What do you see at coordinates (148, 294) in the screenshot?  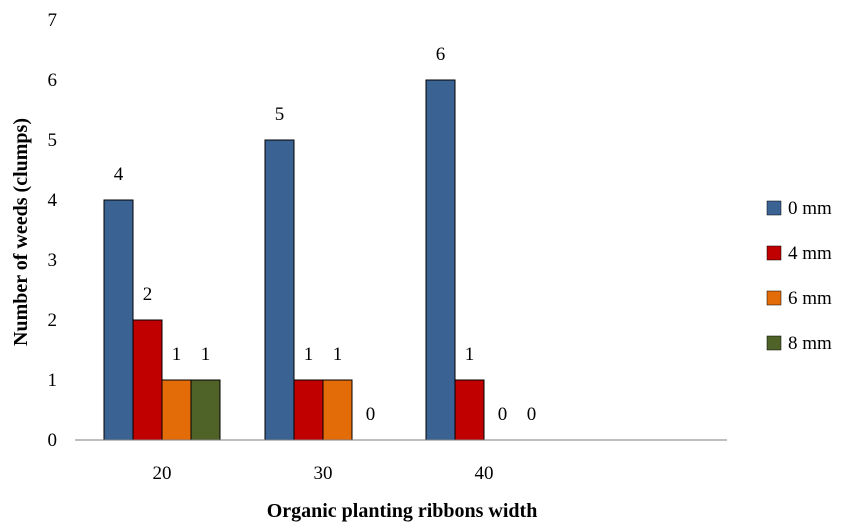 I see `data-label: 2` at bounding box center [148, 294].